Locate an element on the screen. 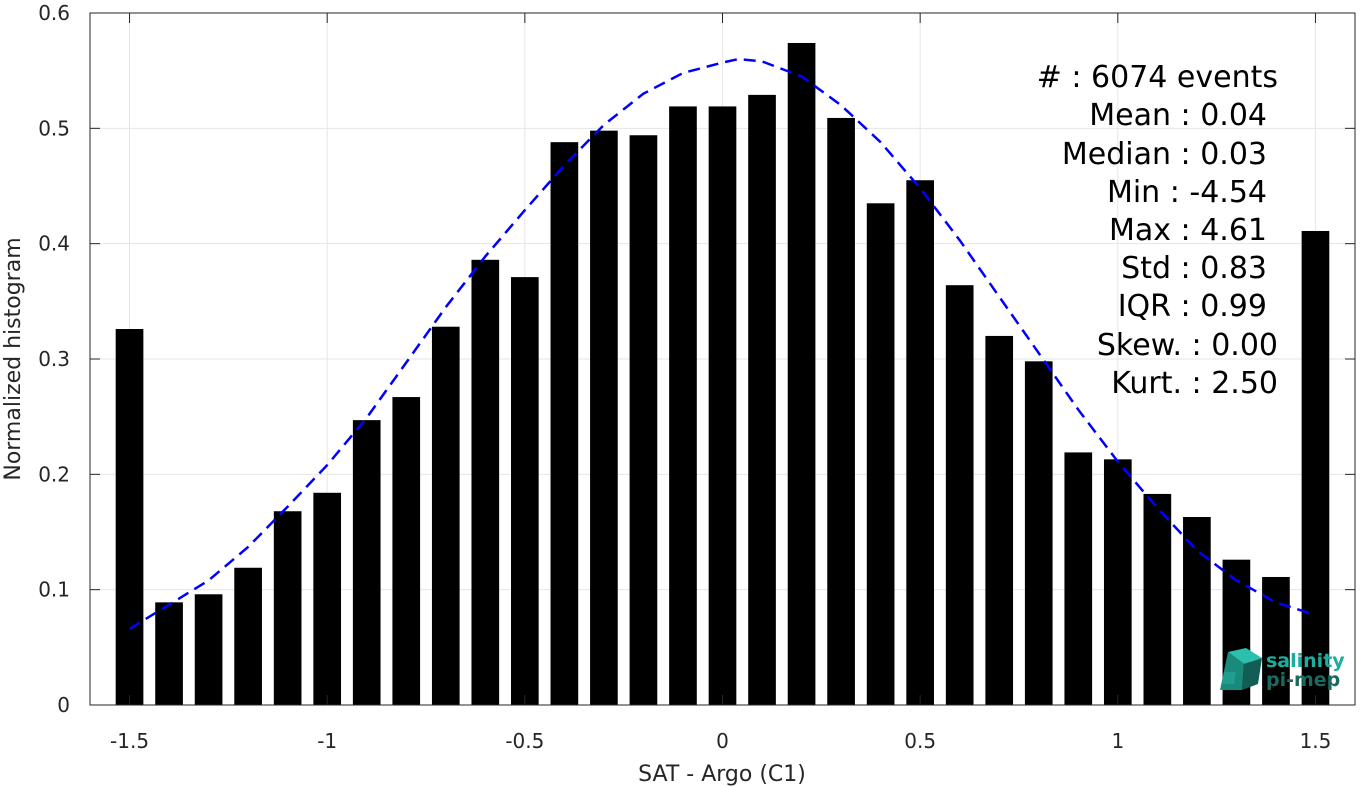 The height and width of the screenshot is (787, 1367). stat-mean: Mean : 0.04 is located at coordinates (1178, 115).